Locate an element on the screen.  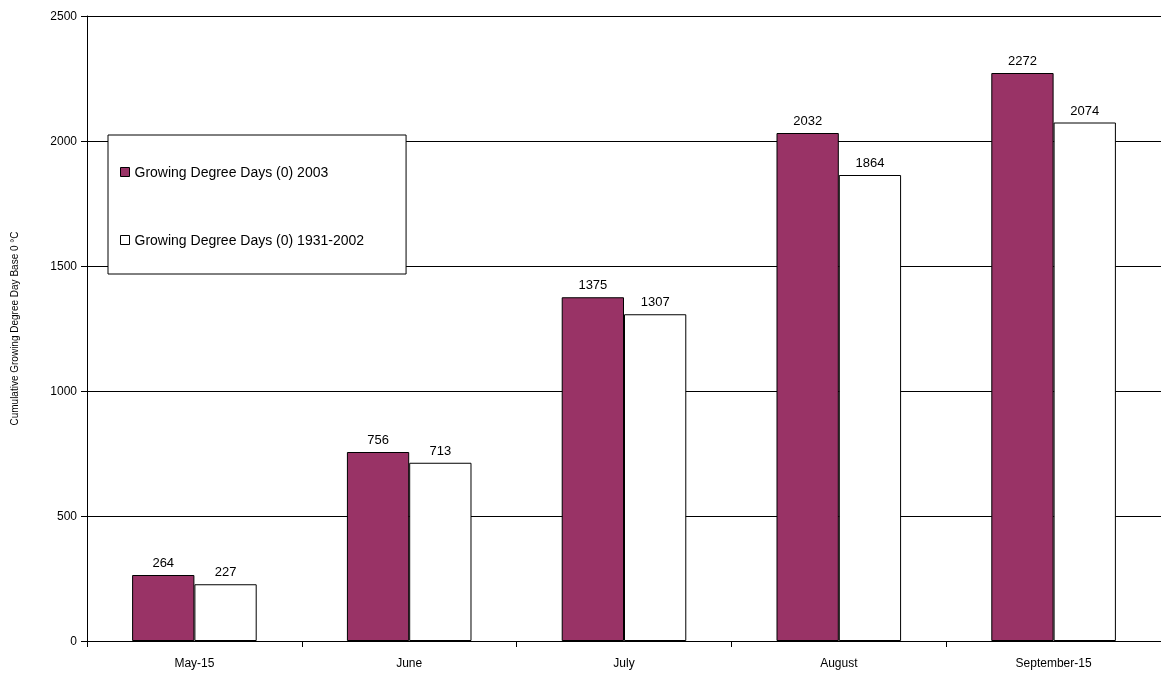
data-label: 1864 is located at coordinates (870, 162).